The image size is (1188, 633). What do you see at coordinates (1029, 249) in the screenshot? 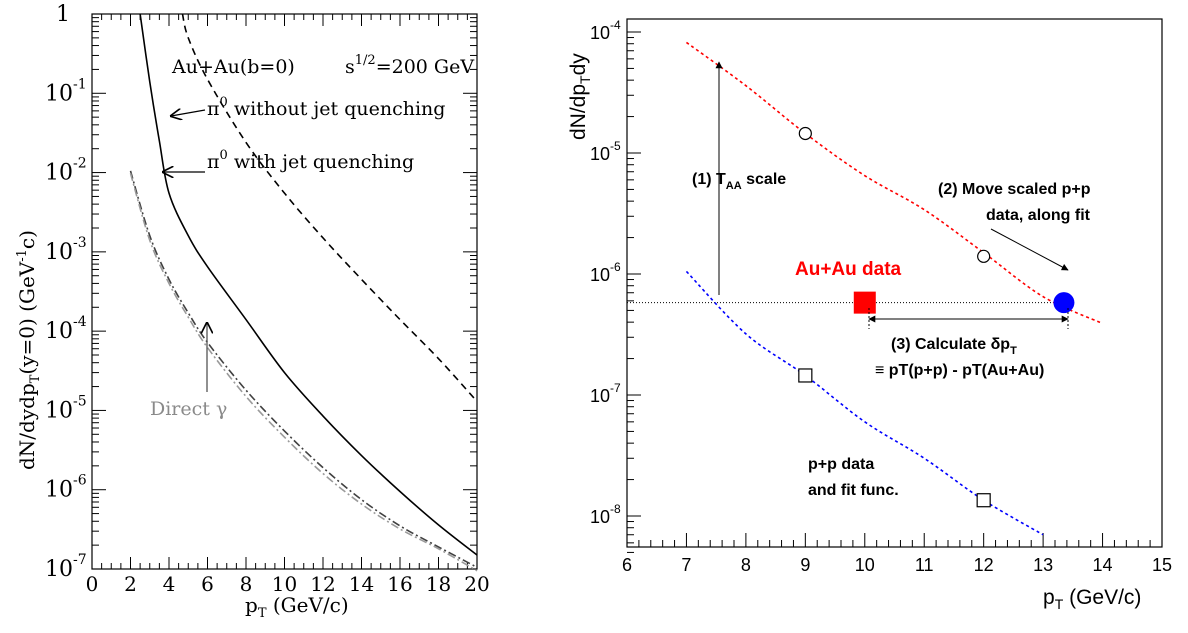
I see `right-move-arrow` at bounding box center [1029, 249].